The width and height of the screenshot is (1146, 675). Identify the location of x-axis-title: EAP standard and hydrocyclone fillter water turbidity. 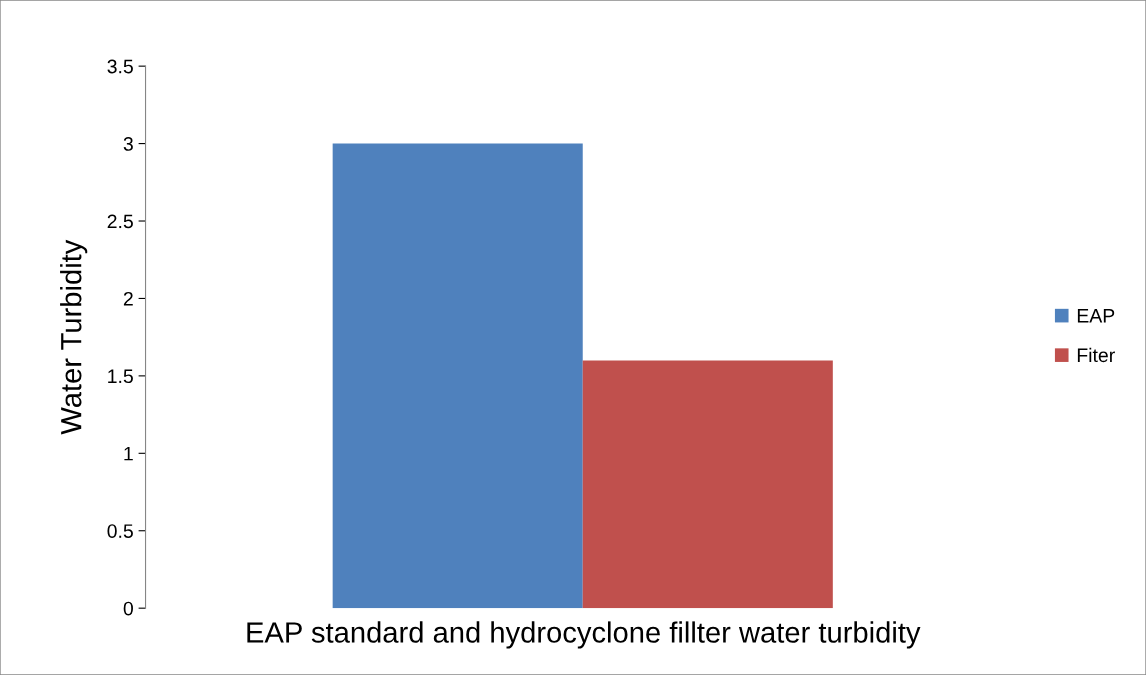
(584, 635).